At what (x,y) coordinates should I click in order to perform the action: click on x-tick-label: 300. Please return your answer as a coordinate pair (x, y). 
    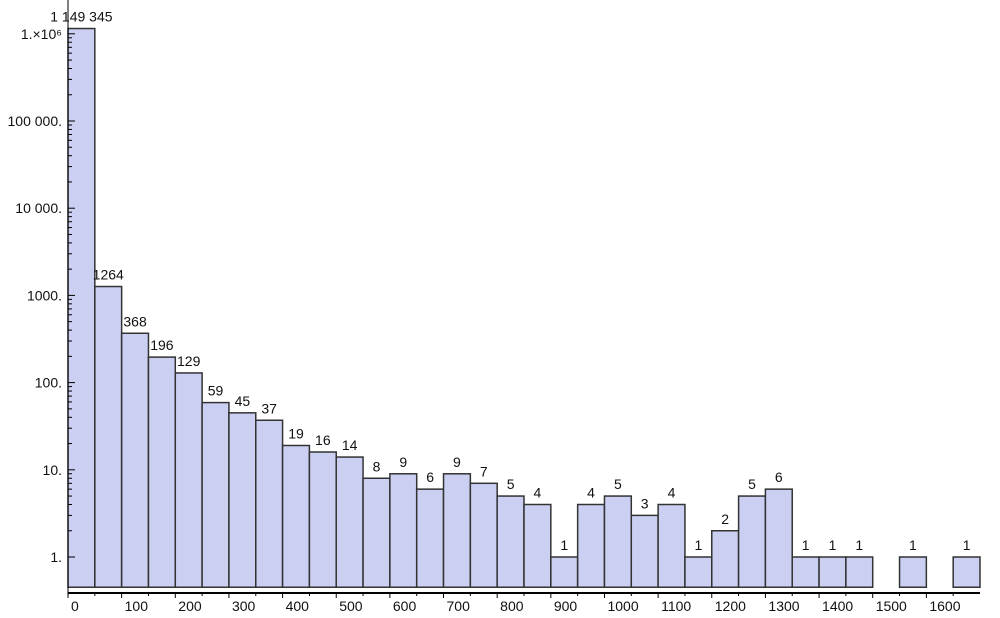
    Looking at the image, I should click on (244, 606).